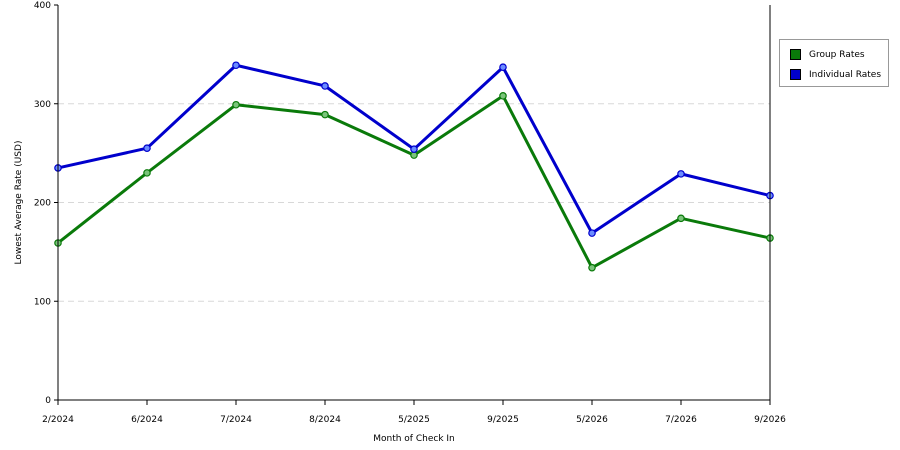 Image resolution: width=900 pixels, height=450 pixels. Describe the element at coordinates (592, 420) in the screenshot. I see `x-tick-label: 5/2026` at that location.